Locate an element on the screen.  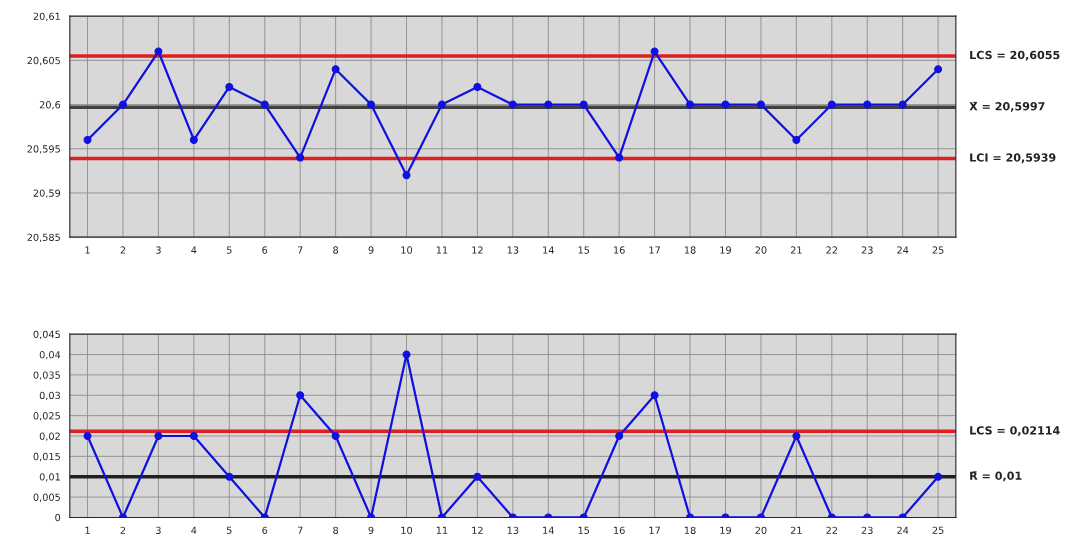
y-tick-label: 20,59 is located at coordinates (47, 193).